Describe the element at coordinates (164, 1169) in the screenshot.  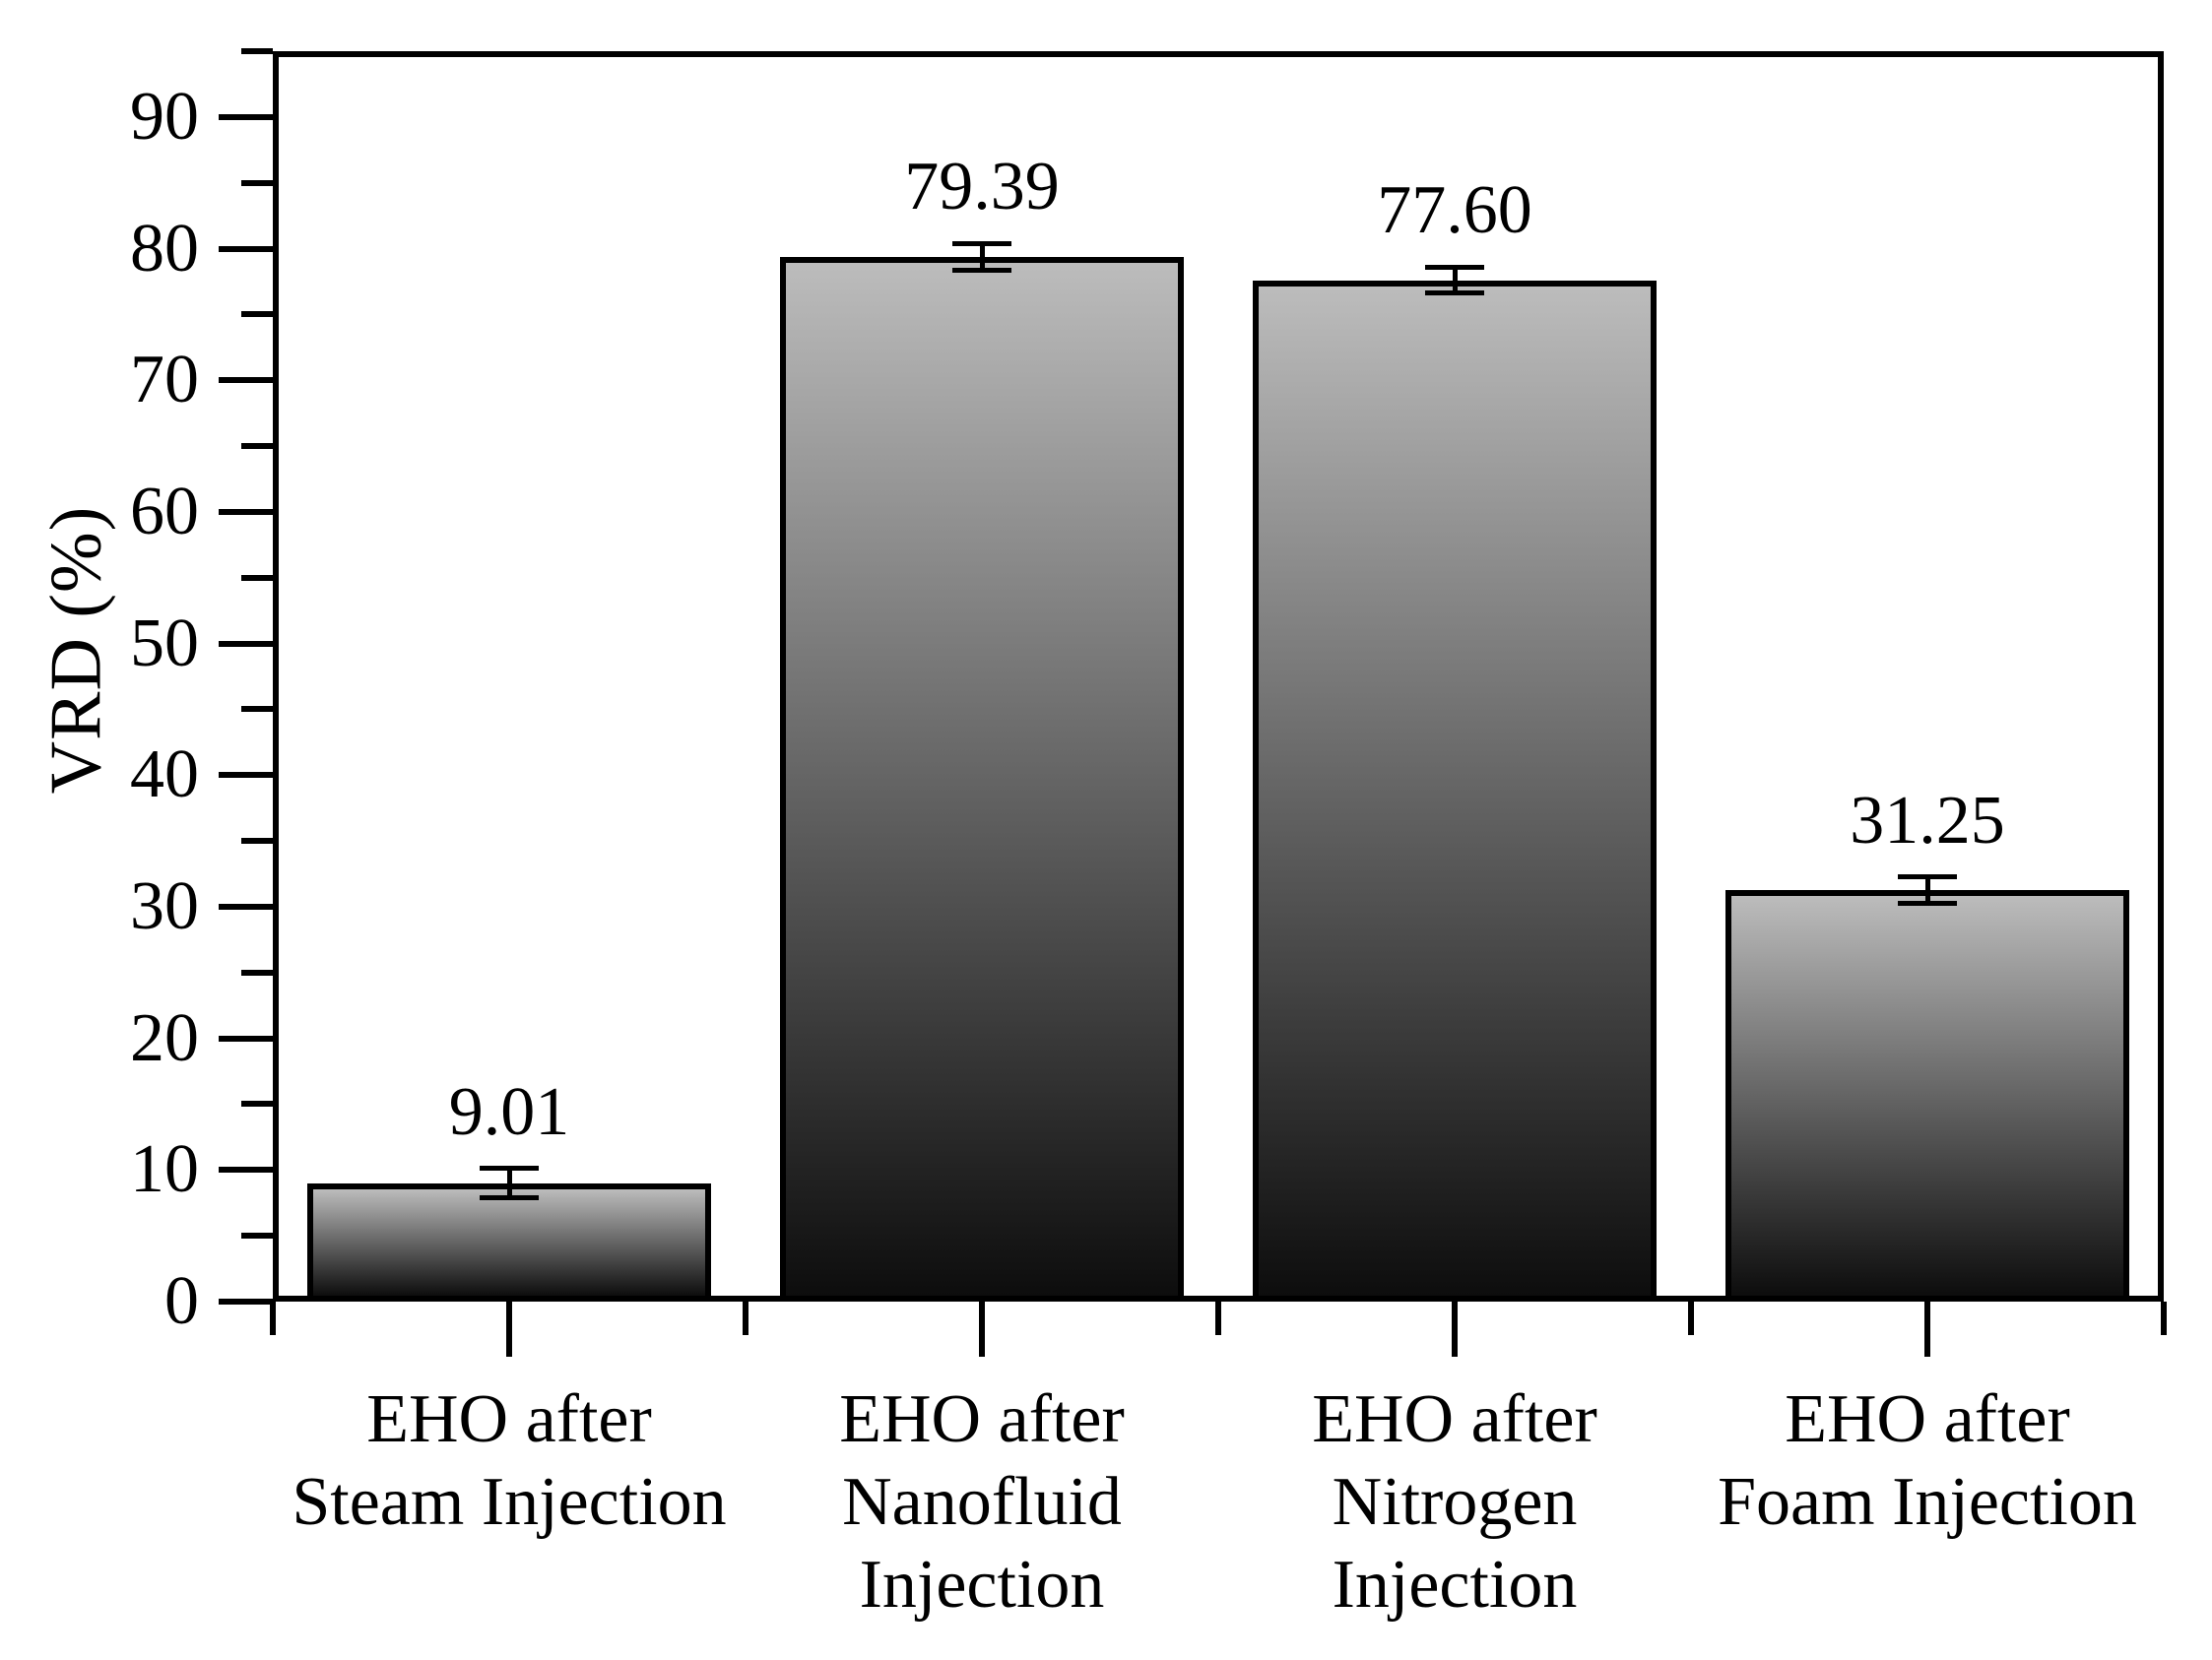
I see `y-tick-label: 10` at that location.